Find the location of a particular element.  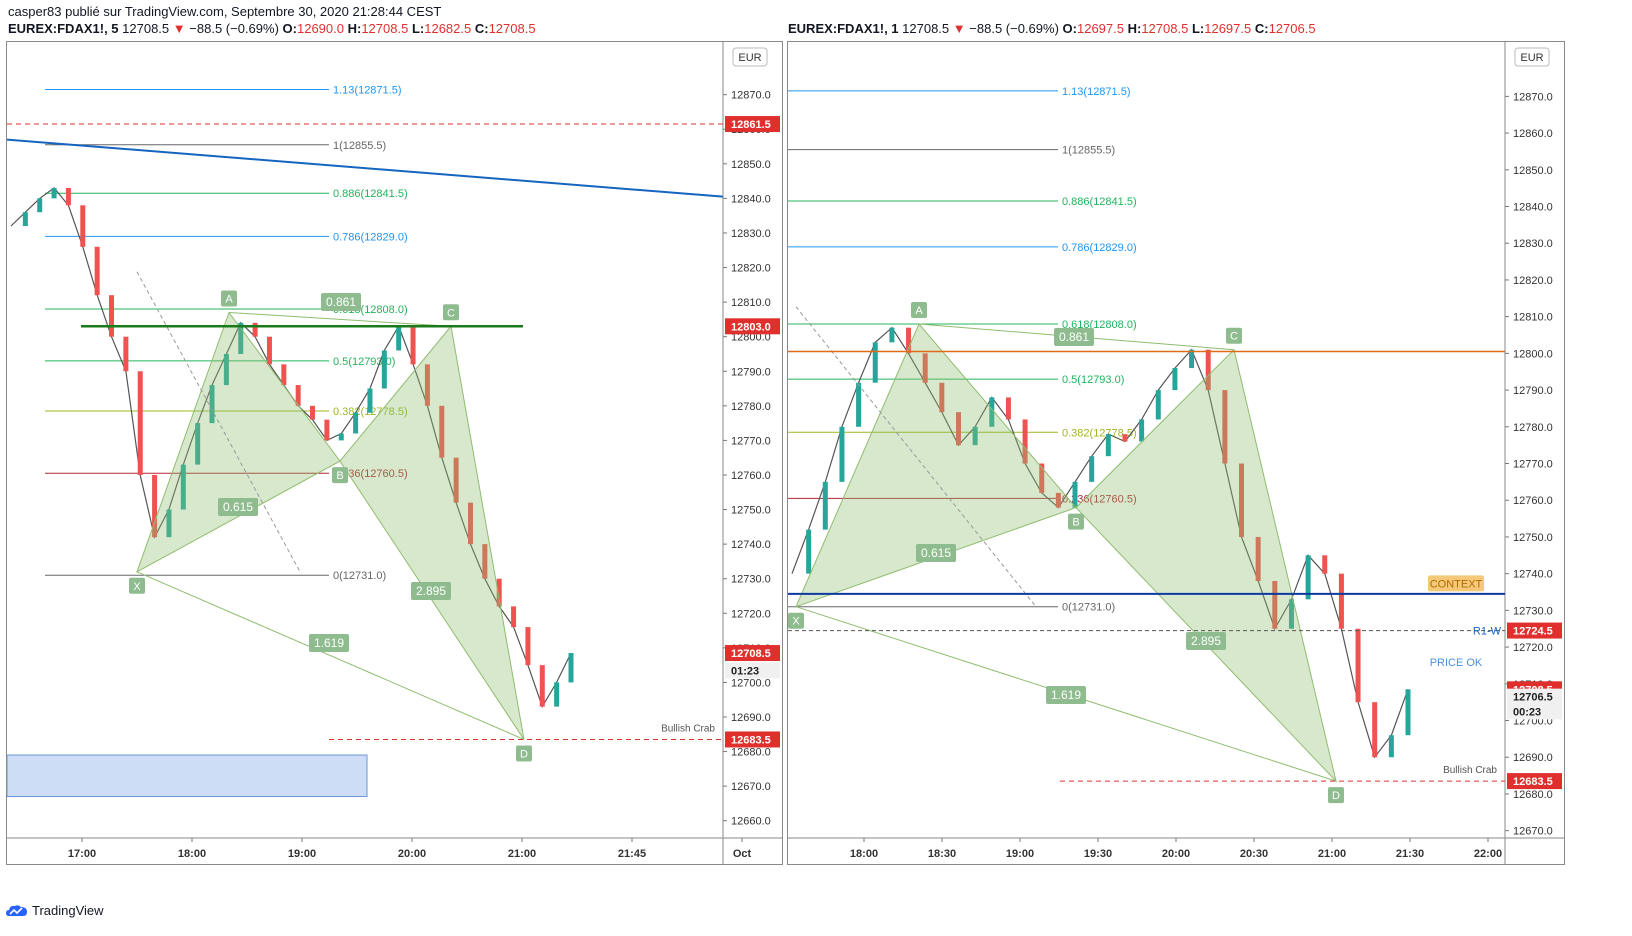

pattern-xd-line is located at coordinates (330, 655).